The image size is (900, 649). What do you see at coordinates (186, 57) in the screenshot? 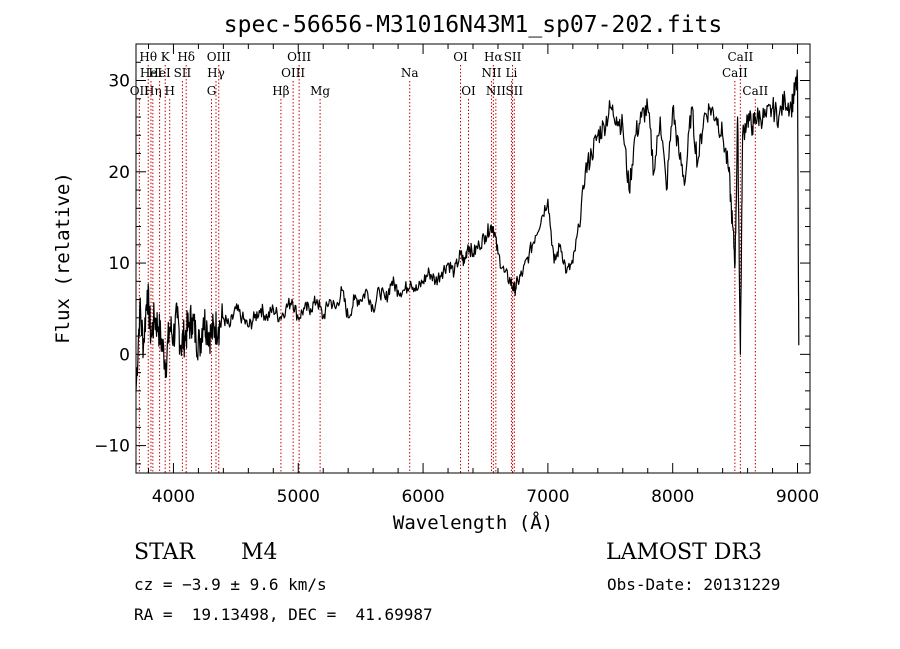
I see `marker-label-7: Hδ` at bounding box center [186, 57].